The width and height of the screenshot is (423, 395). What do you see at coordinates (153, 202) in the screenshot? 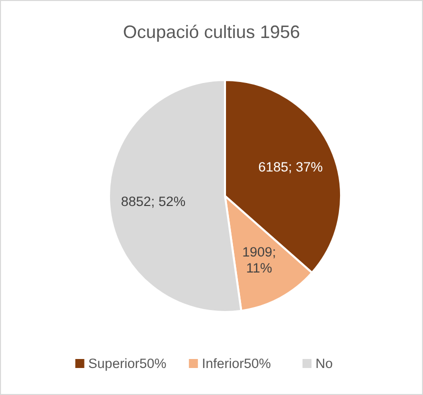
I see `data-label: 8852; 52%` at bounding box center [153, 202].